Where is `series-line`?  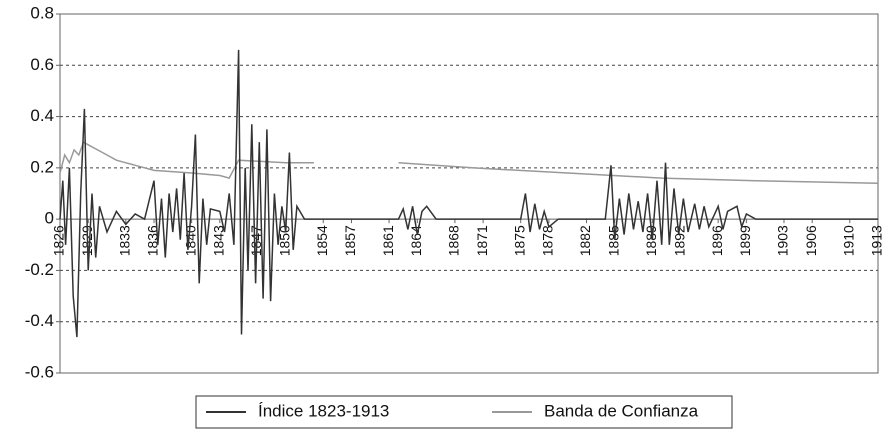
series-line is located at coordinates (469, 162).